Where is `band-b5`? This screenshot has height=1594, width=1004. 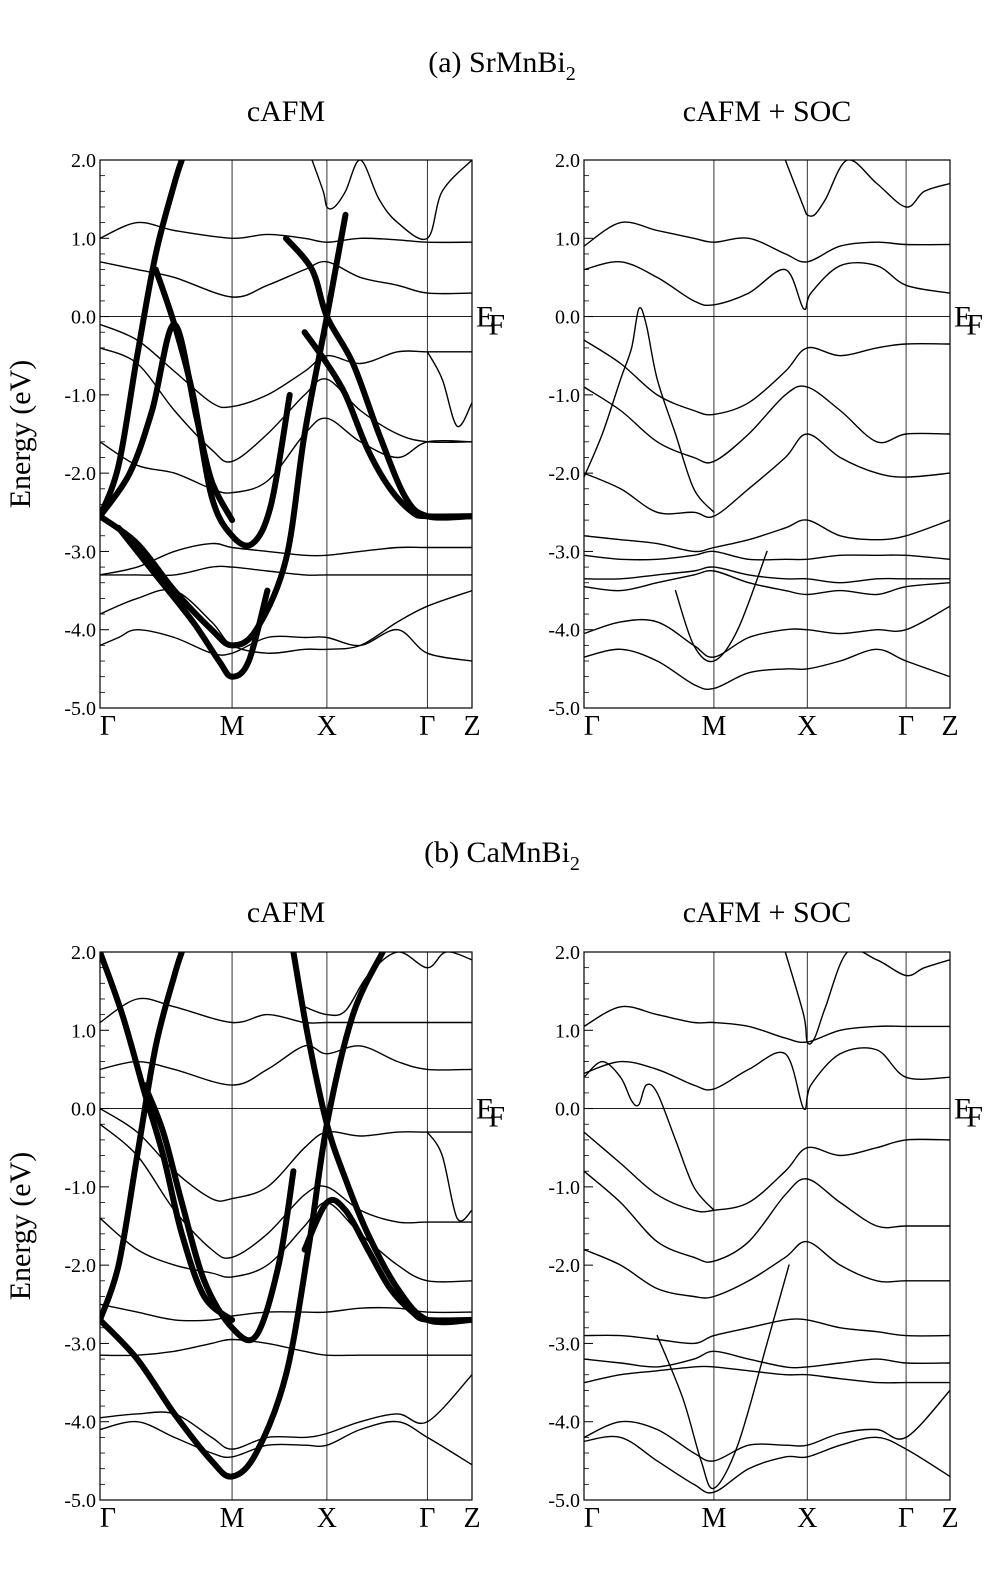 band-b5 is located at coordinates (767, 424).